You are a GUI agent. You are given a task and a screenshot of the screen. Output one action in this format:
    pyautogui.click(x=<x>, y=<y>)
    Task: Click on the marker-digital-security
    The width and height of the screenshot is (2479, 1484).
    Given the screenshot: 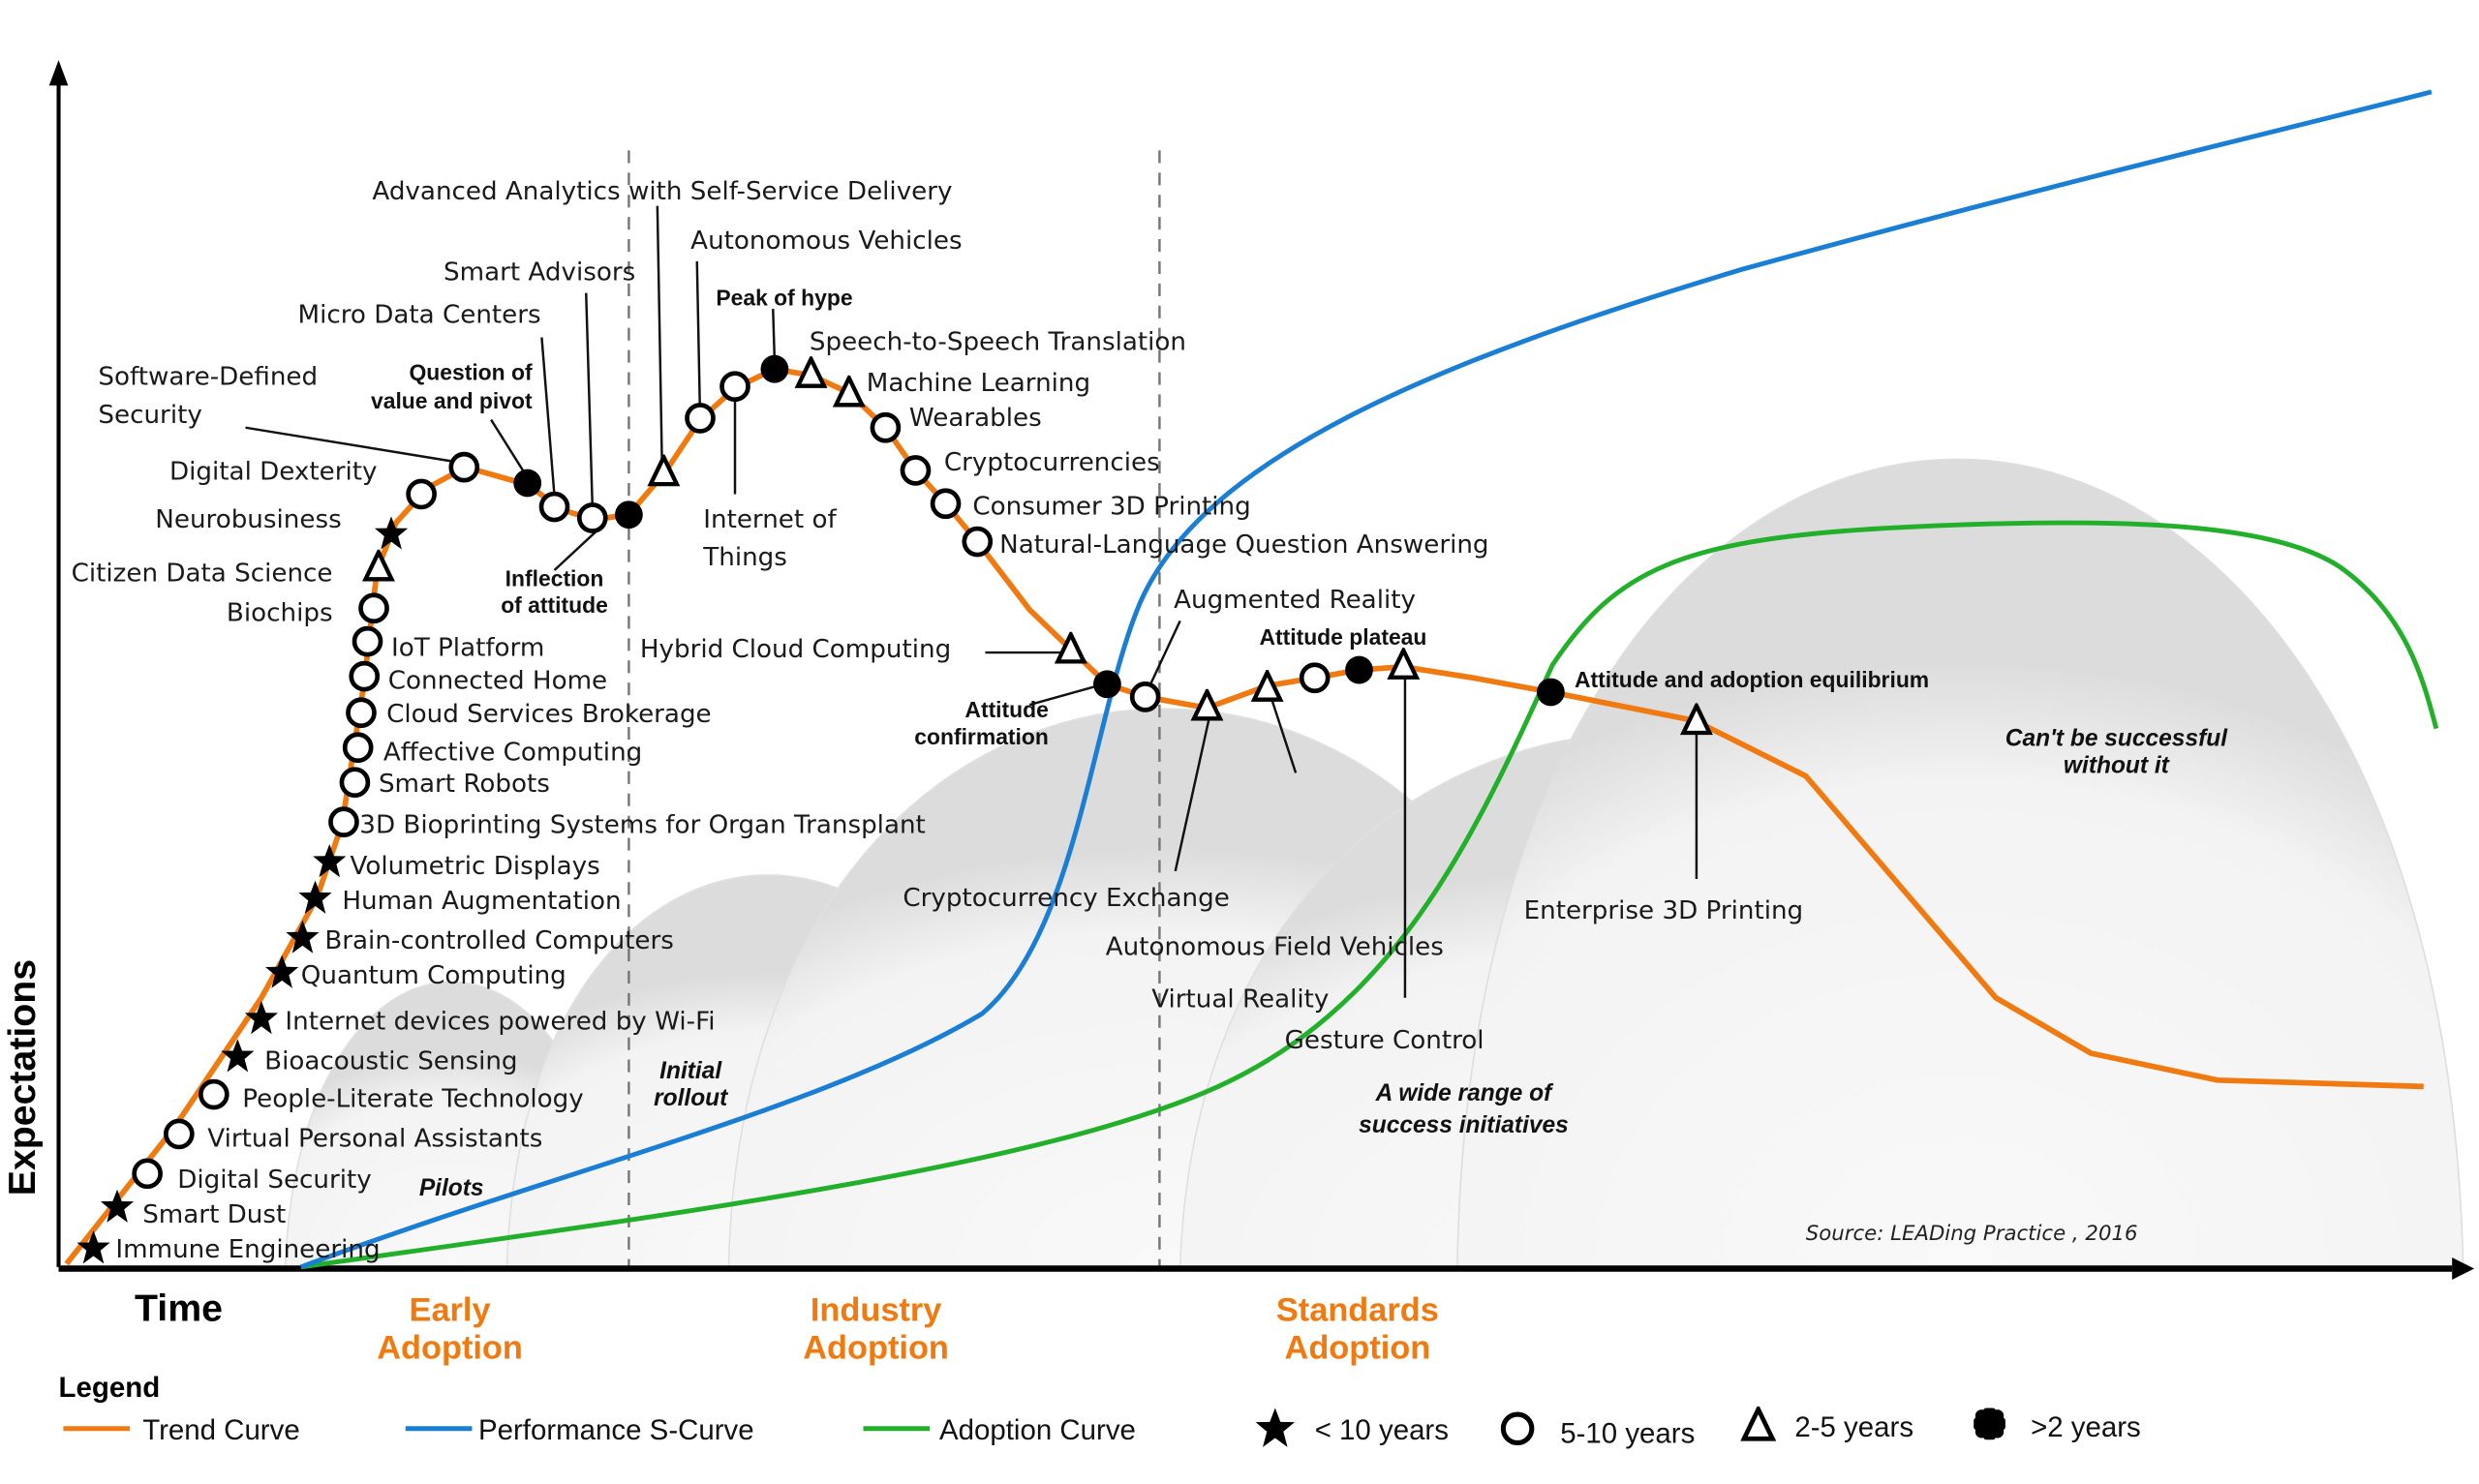 What is the action you would take?
    pyautogui.click(x=148, y=1174)
    